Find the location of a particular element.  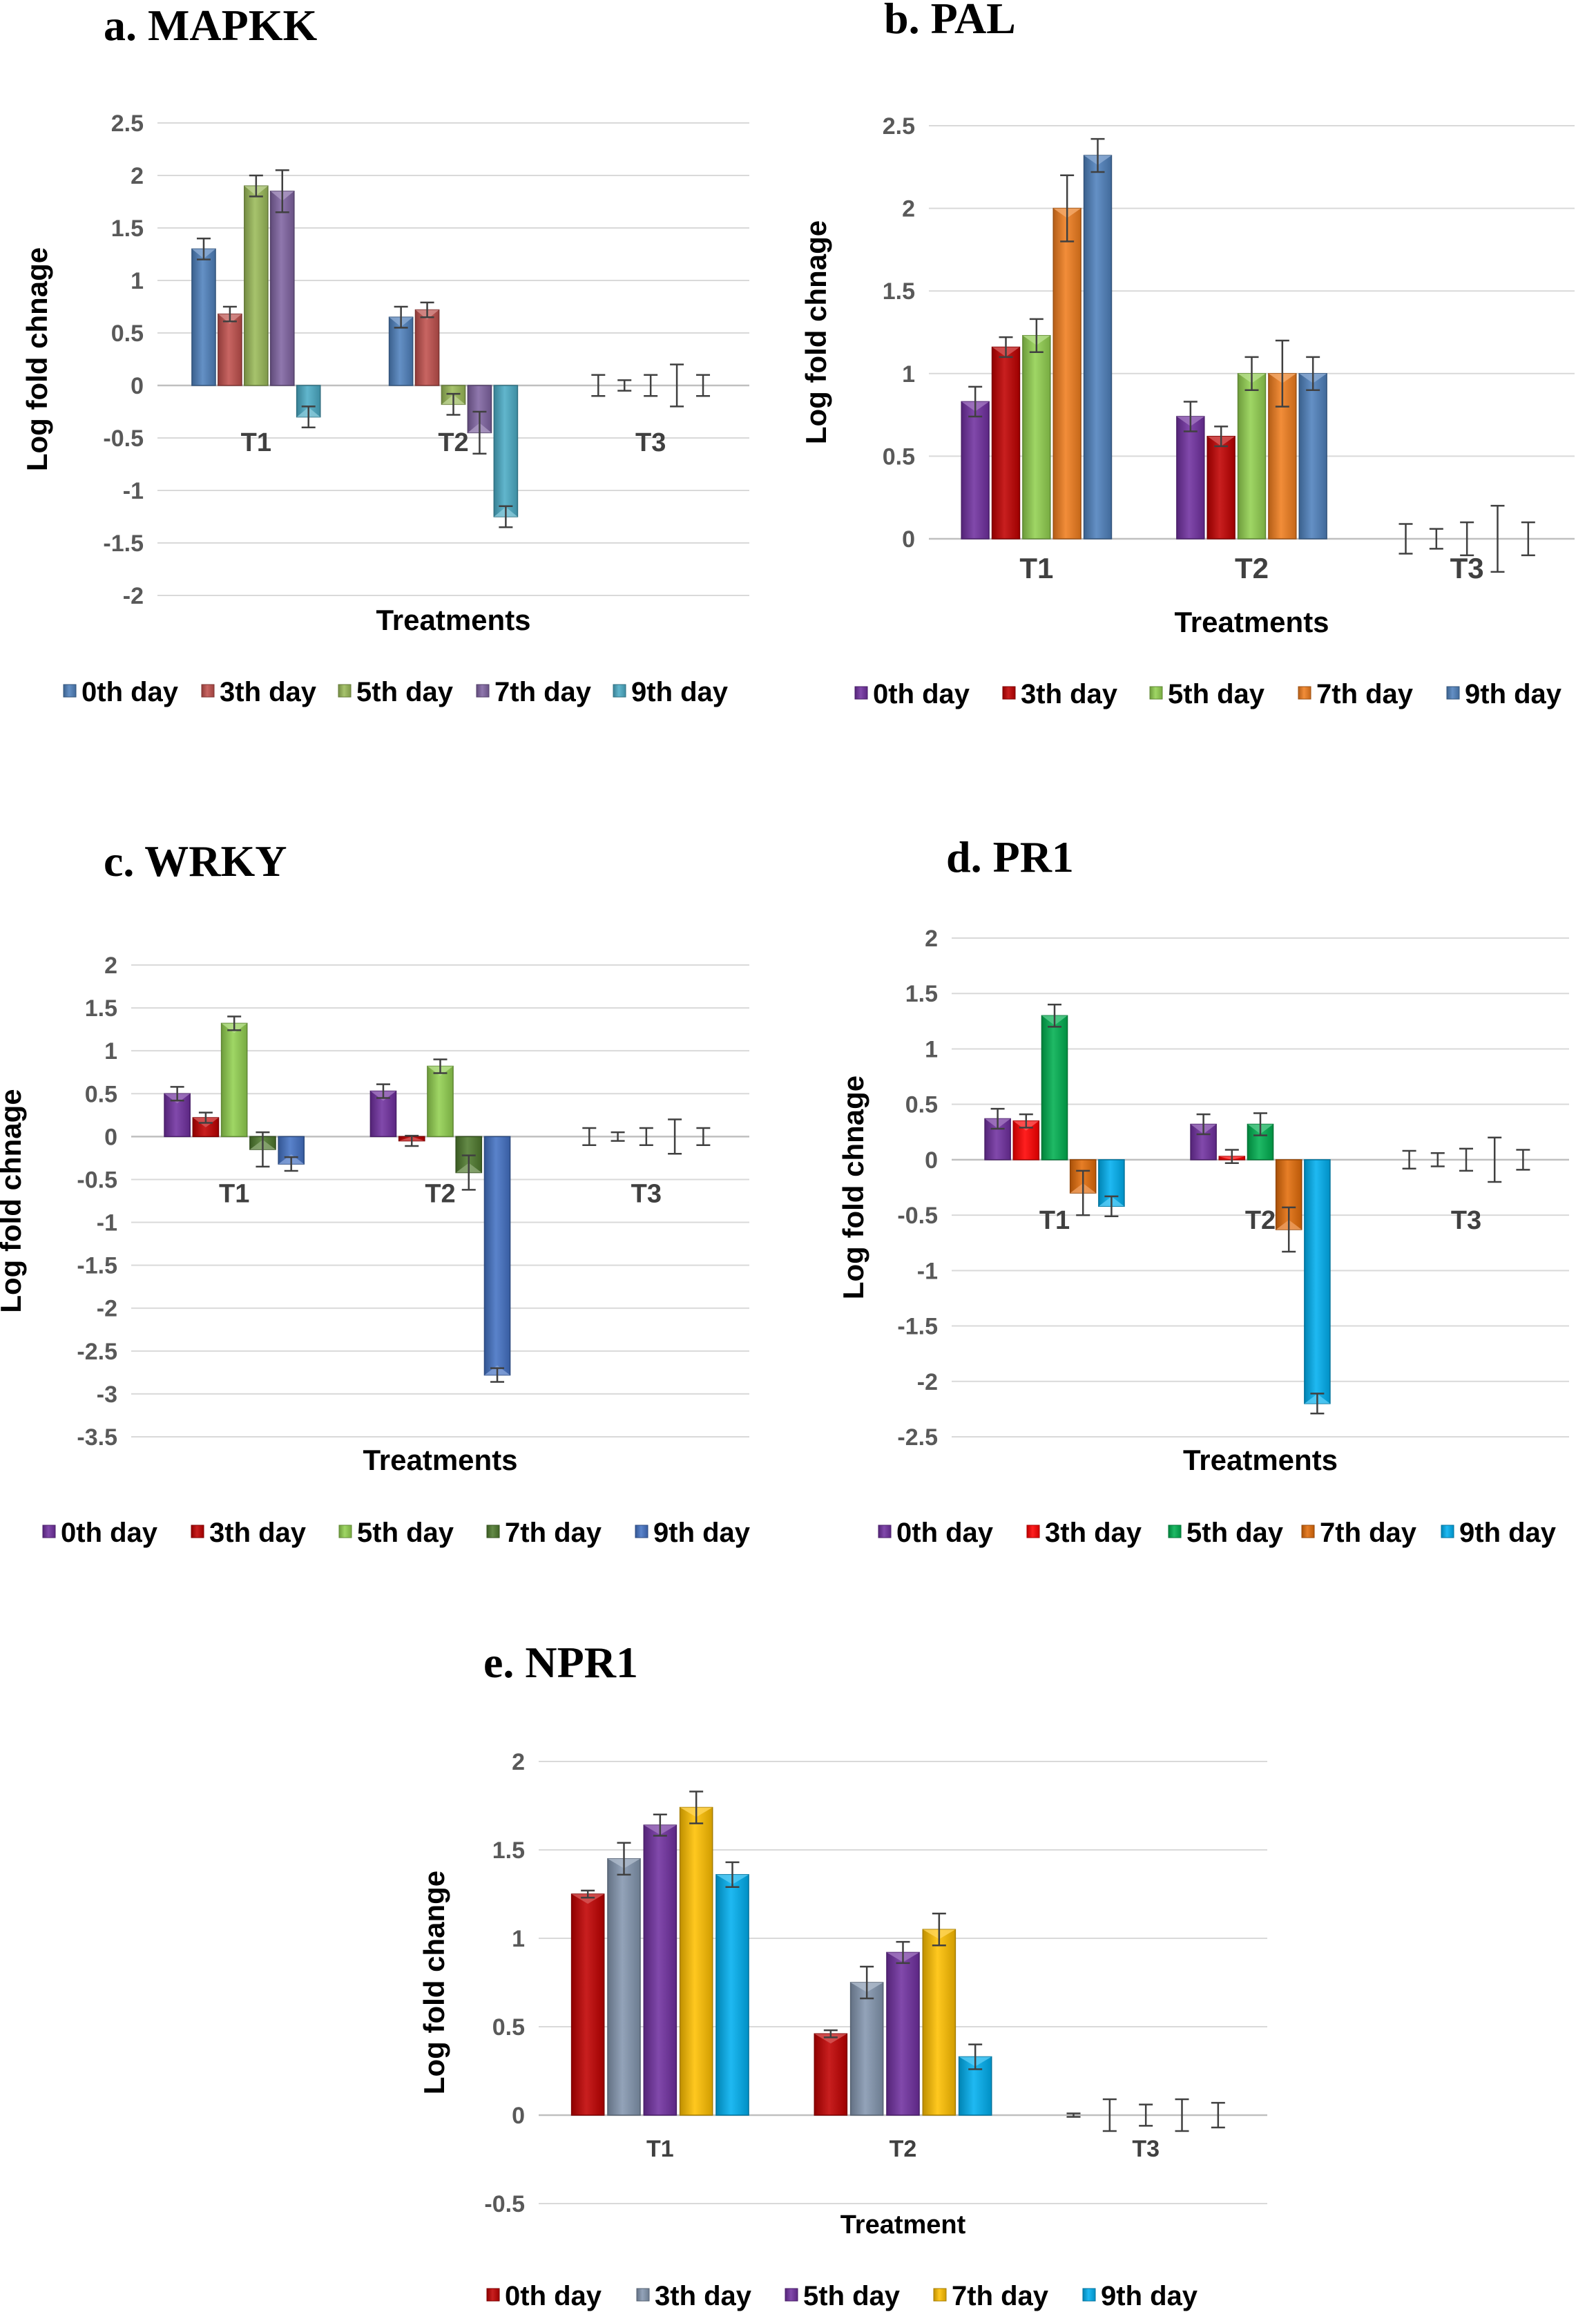

y-tick-label: -3 is located at coordinates (107, 1395).